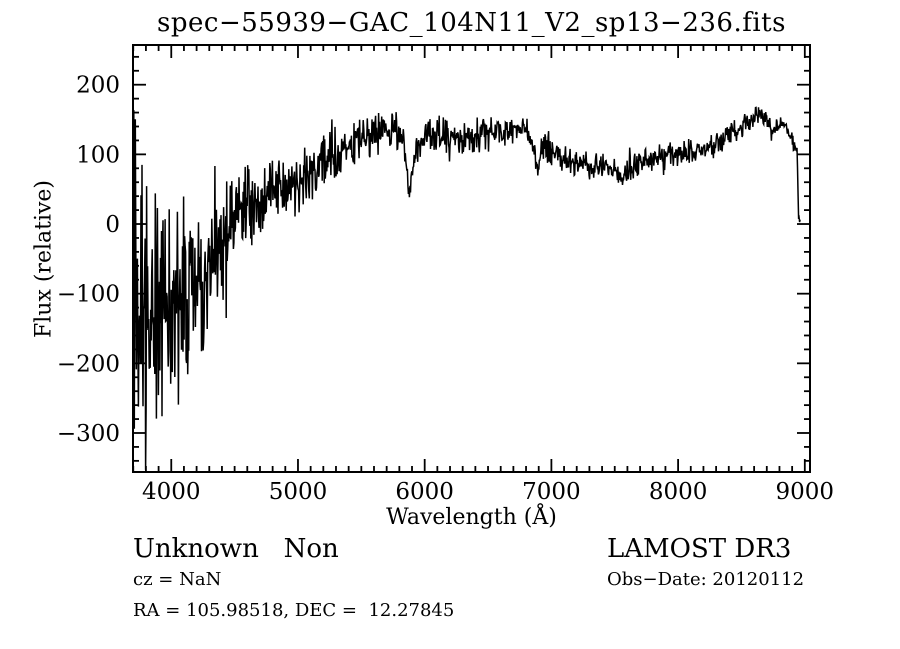  I want to click on x-tick-label: 5000, so click(298, 492).